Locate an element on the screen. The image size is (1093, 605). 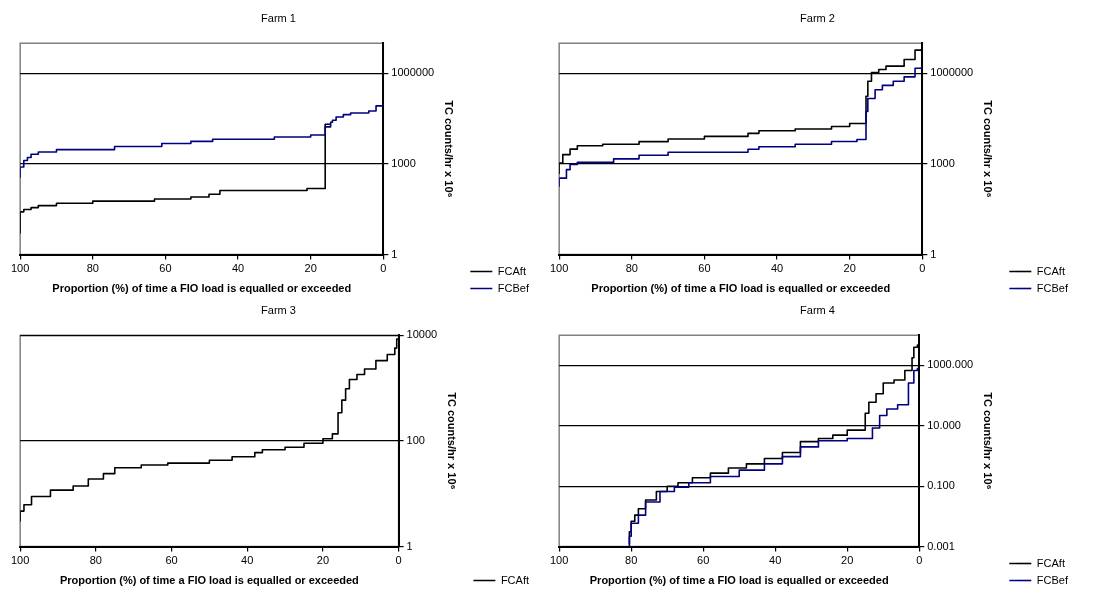
y-tick-label: 0.001 is located at coordinates (941, 545).